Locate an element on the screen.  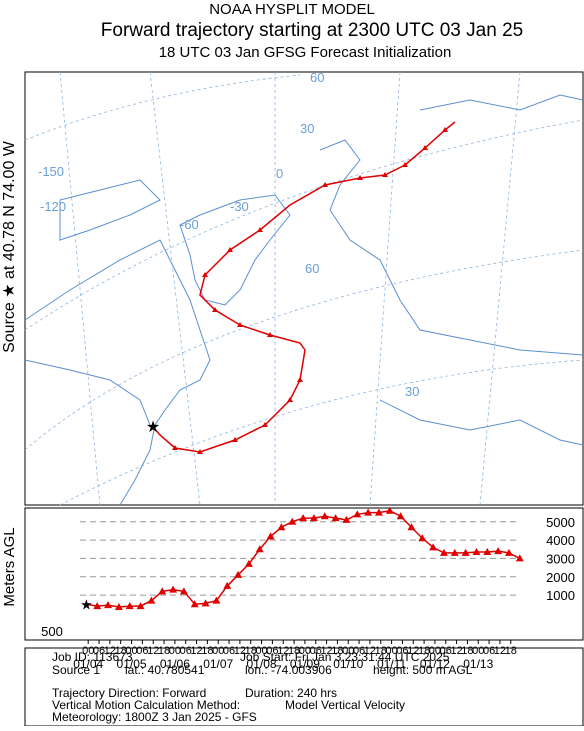
lat: lat.: 40.780541 is located at coordinates (165, 670).